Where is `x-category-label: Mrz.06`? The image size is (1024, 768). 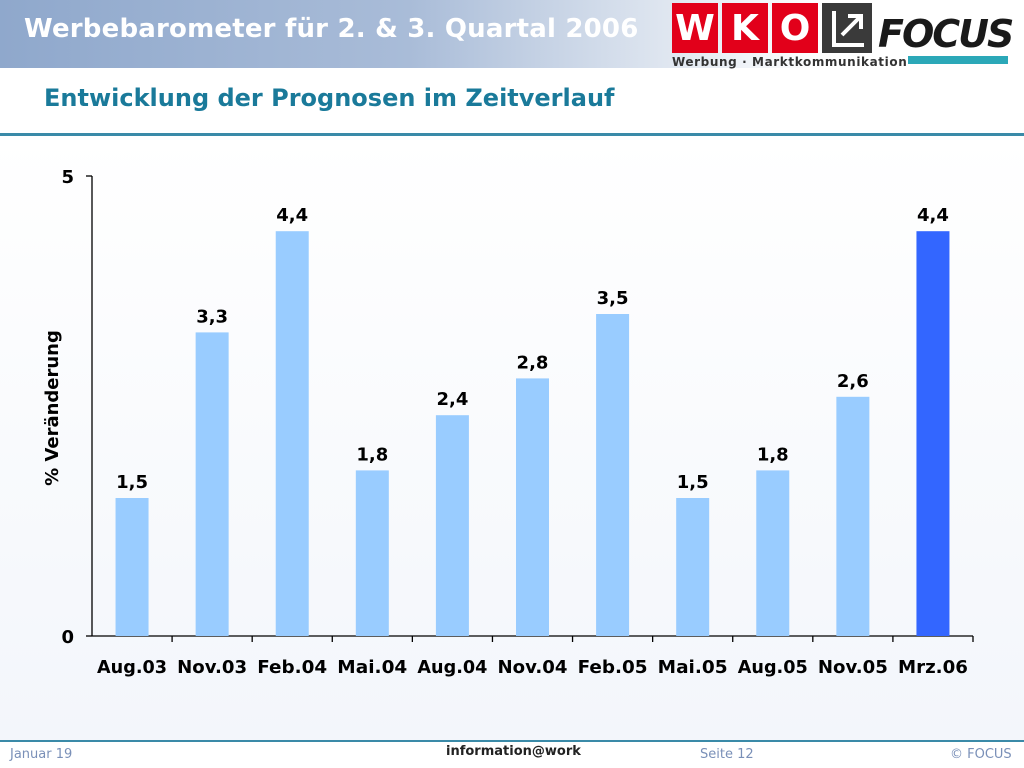
x-category-label: Mrz.06 is located at coordinates (933, 667).